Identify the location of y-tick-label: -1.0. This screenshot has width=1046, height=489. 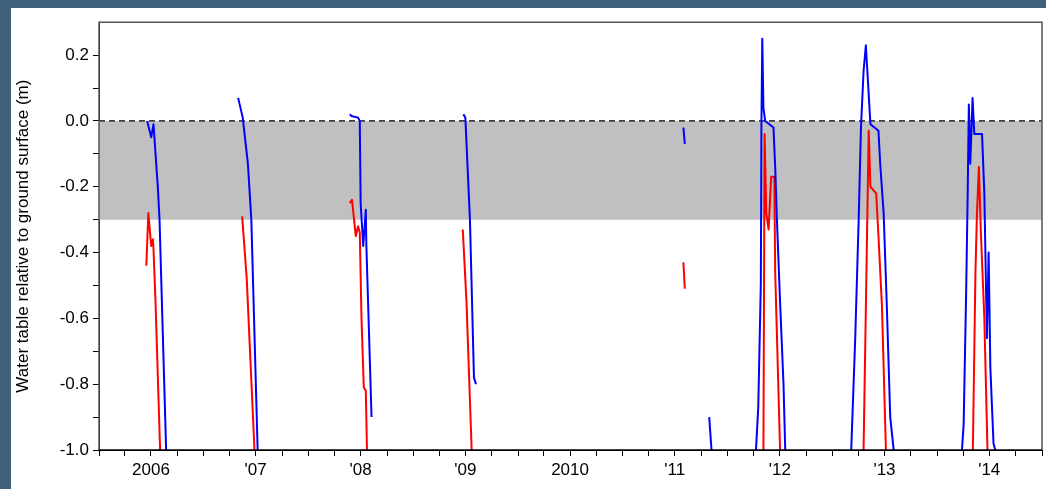
(74, 449).